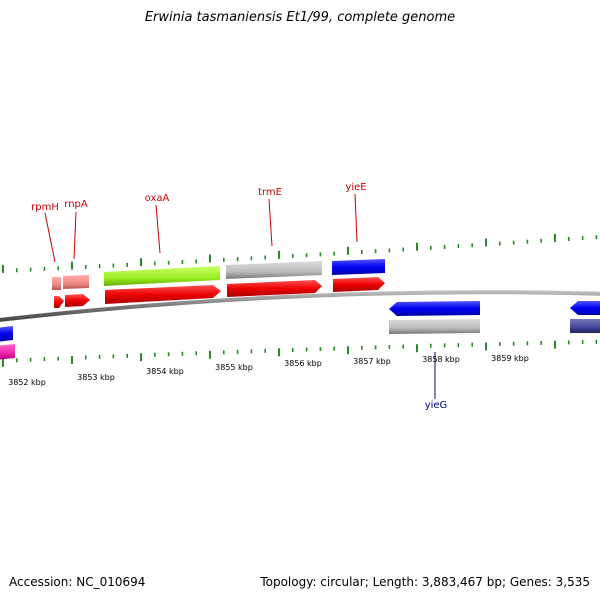 This screenshot has width=600, height=600. What do you see at coordinates (395, 582) in the screenshot?
I see `length-label: Length:` at bounding box center [395, 582].